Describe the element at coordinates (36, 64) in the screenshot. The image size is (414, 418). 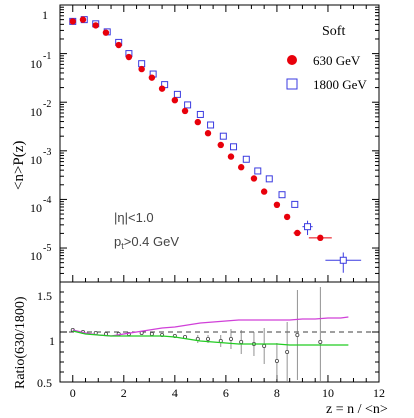
I see `y-tick-label-exp-m1: 10` at that location.